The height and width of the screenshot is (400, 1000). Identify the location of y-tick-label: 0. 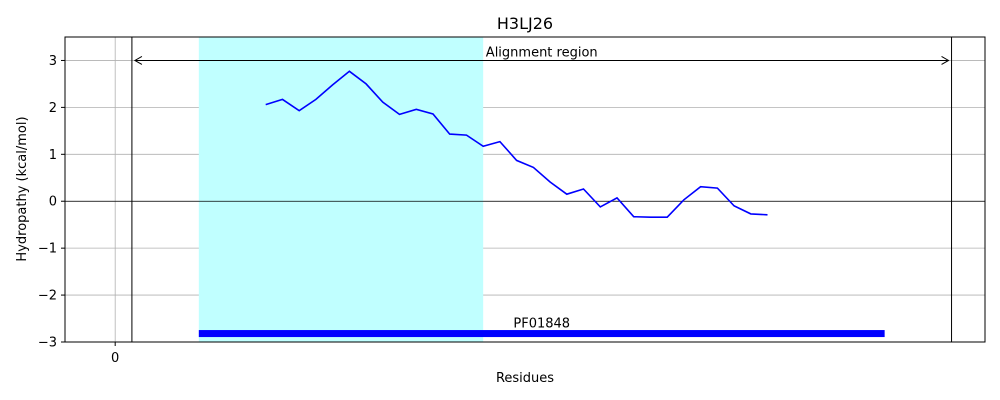
(53, 202).